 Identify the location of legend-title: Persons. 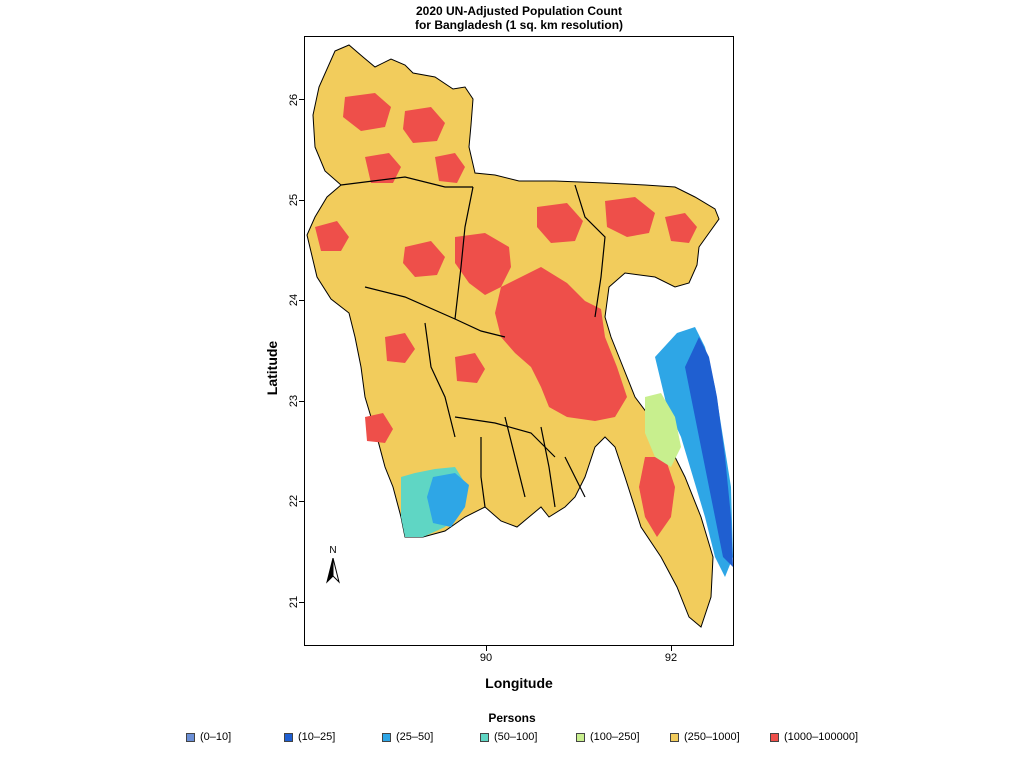
(512, 718).